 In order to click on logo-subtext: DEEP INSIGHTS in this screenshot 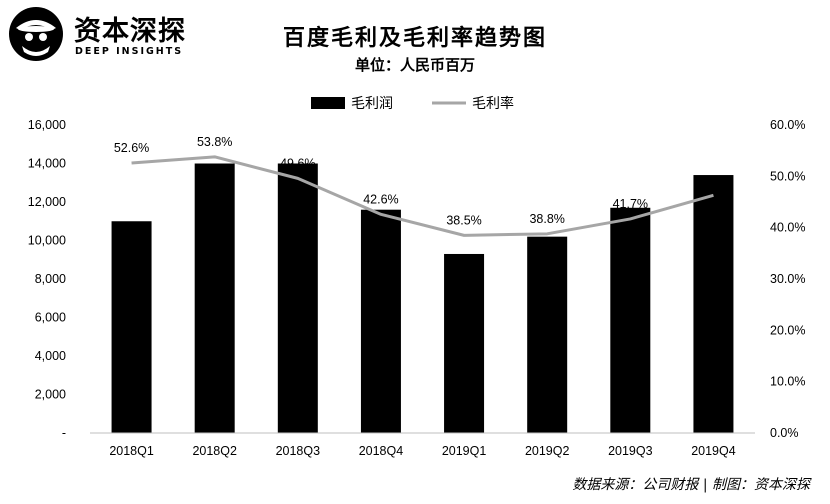, I will do `click(129, 51)`.